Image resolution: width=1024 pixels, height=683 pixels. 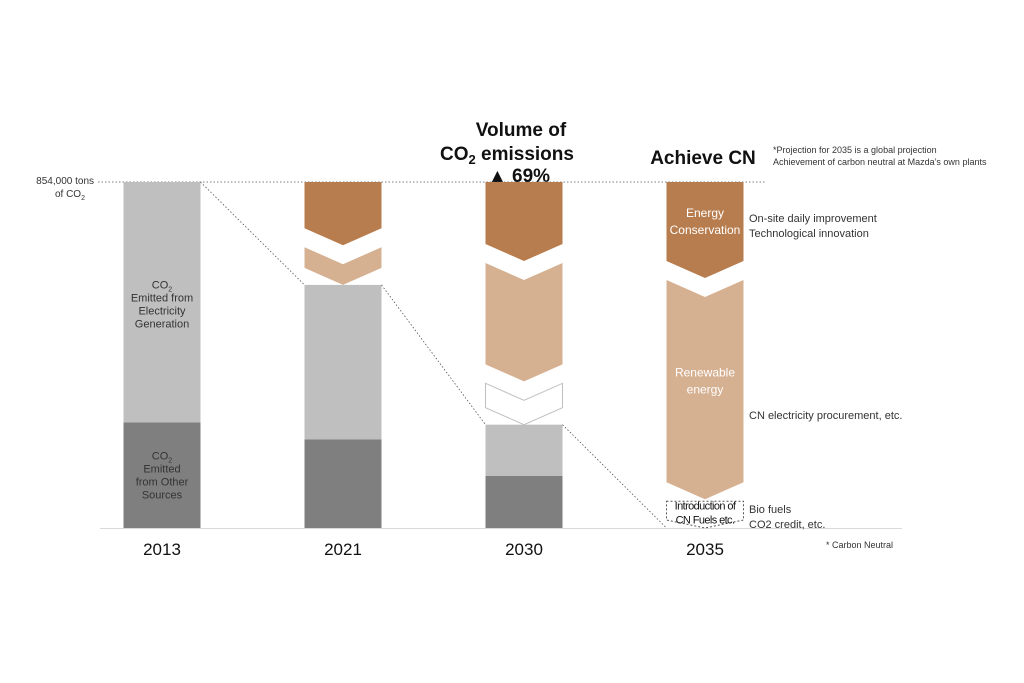 What do you see at coordinates (809, 234) in the screenshot?
I see `measure-energy-line2: Technological innovation` at bounding box center [809, 234].